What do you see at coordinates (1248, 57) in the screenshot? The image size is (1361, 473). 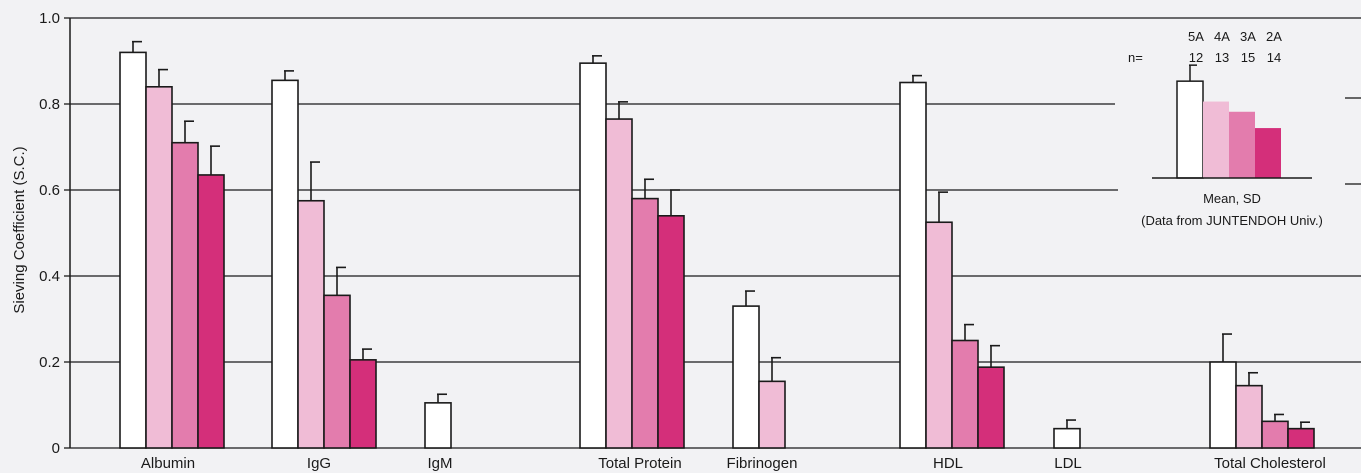 I see `legend-series-n: 15` at bounding box center [1248, 57].